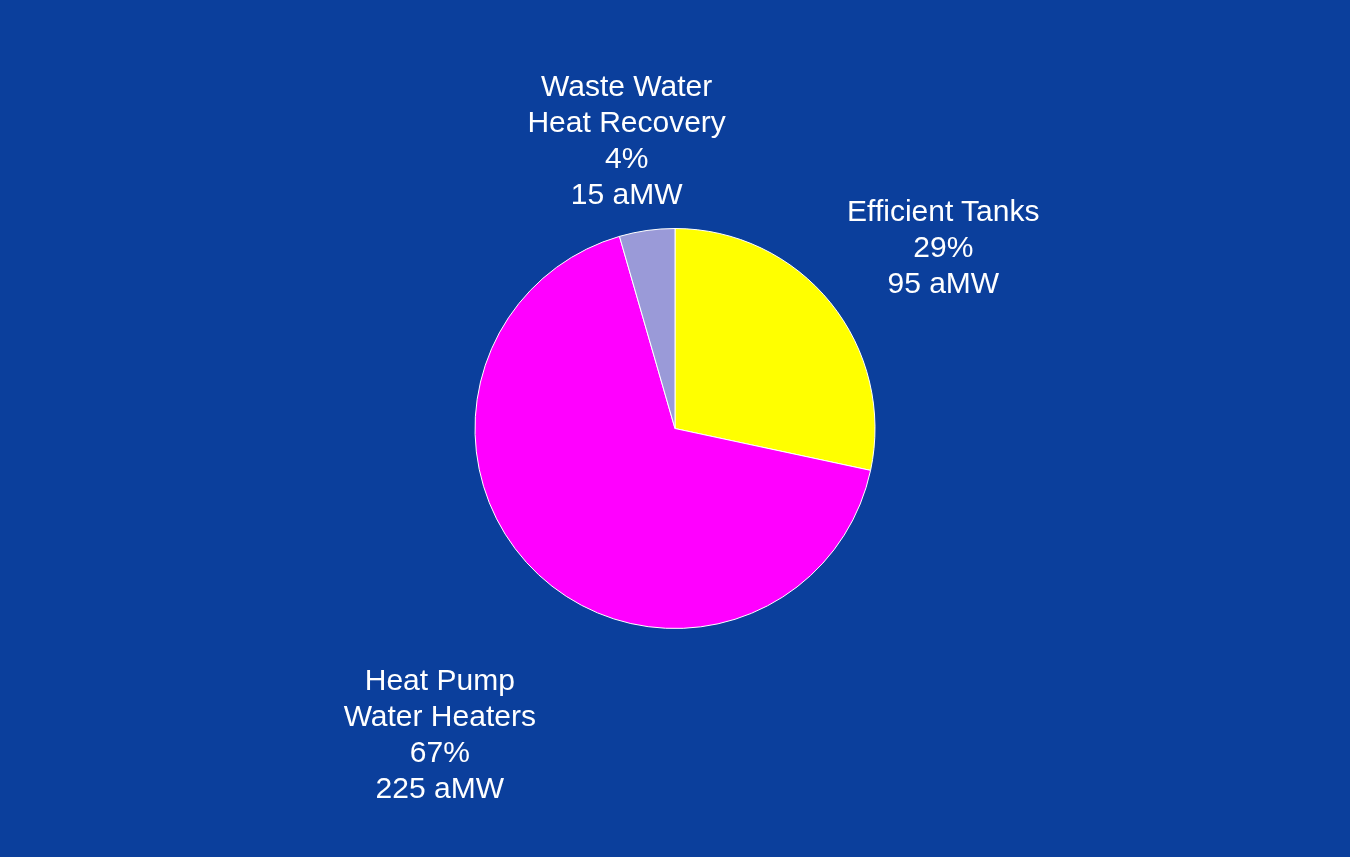  I want to click on slice-label: Efficient Tanks, so click(943, 210).